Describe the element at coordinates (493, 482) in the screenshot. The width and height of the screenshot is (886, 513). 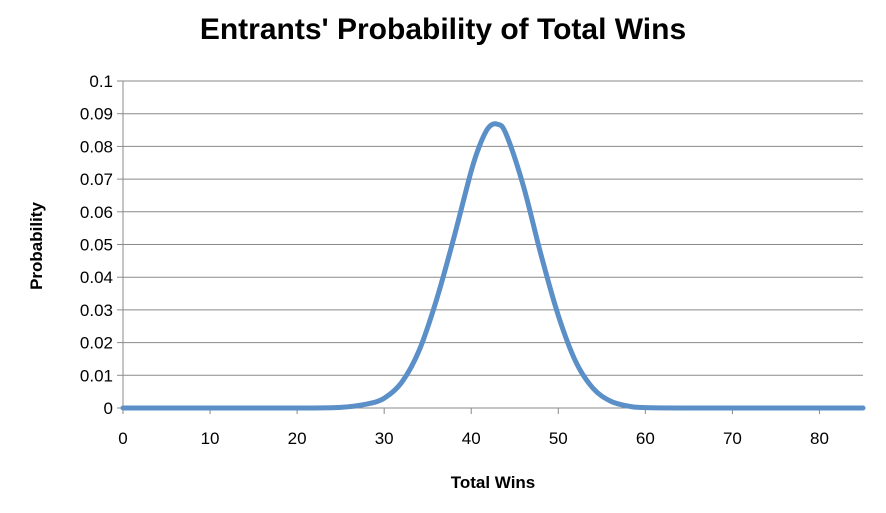
I see `x-axis-title: Total Wins` at that location.